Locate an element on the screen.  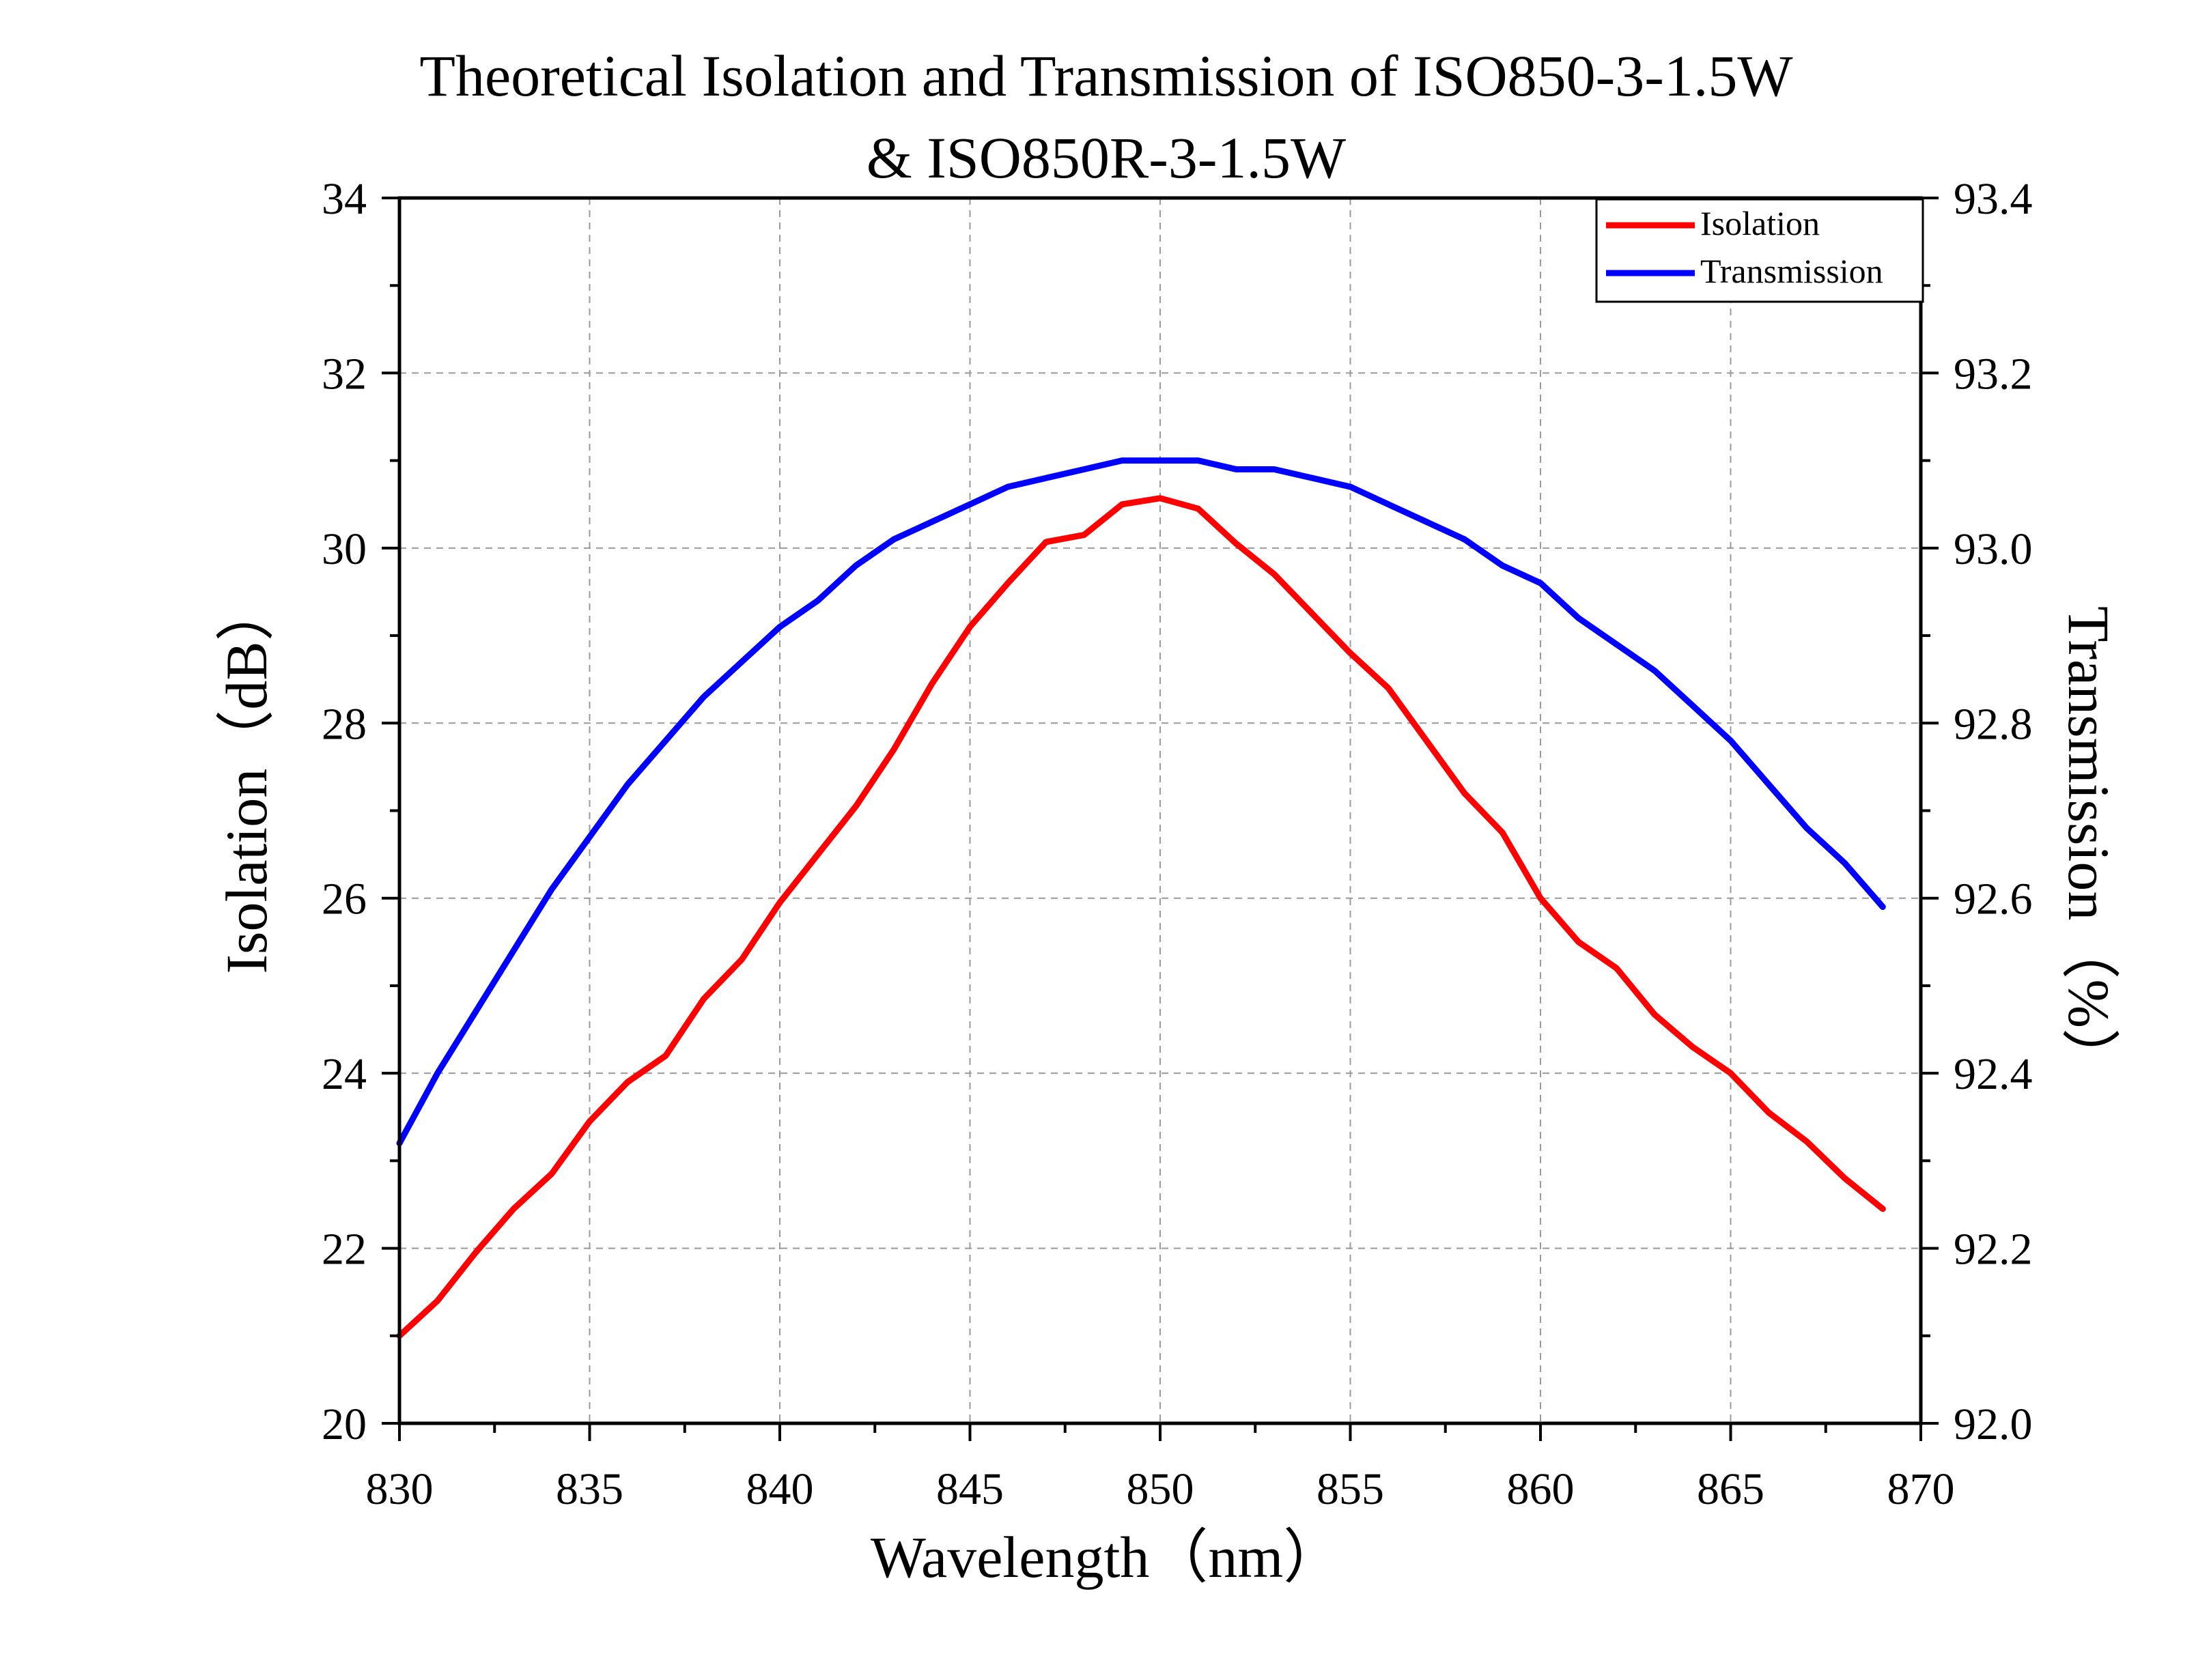
left-y-tick-label: 22 is located at coordinates (344, 1250).